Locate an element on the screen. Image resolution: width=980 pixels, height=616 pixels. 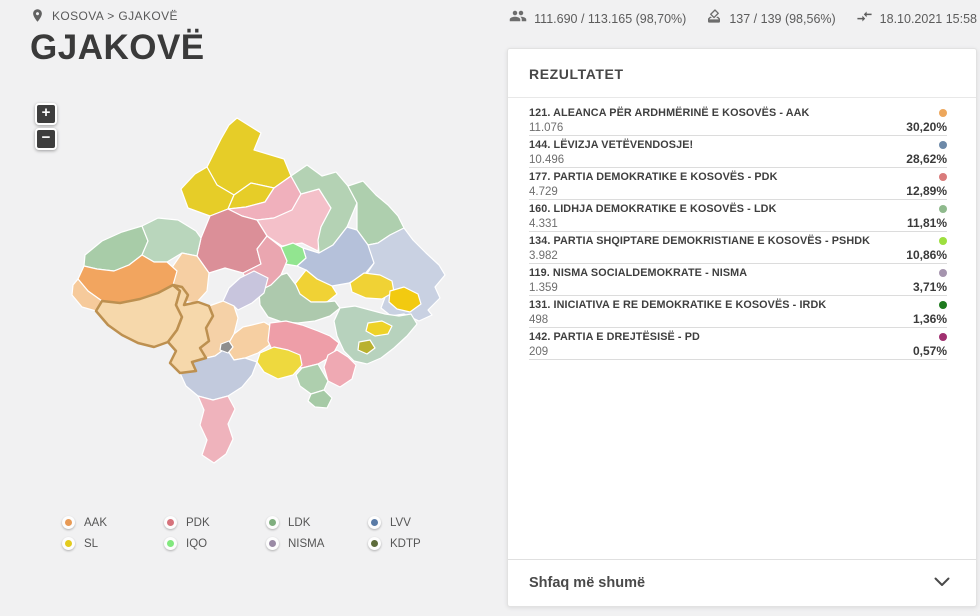
stat-turnout: 111.690 / 113.165 (98,70%) is located at coordinates (597, 18).